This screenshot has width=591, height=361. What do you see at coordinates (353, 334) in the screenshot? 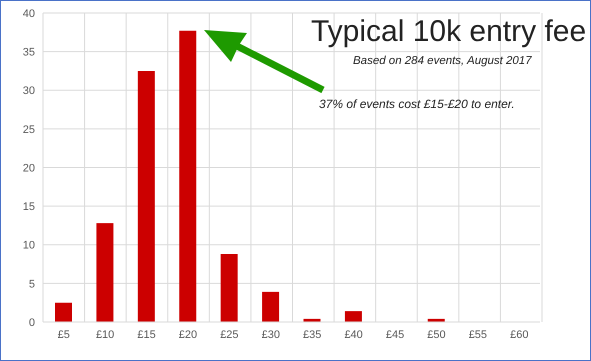
I see `x-tick-label: £40` at bounding box center [353, 334].